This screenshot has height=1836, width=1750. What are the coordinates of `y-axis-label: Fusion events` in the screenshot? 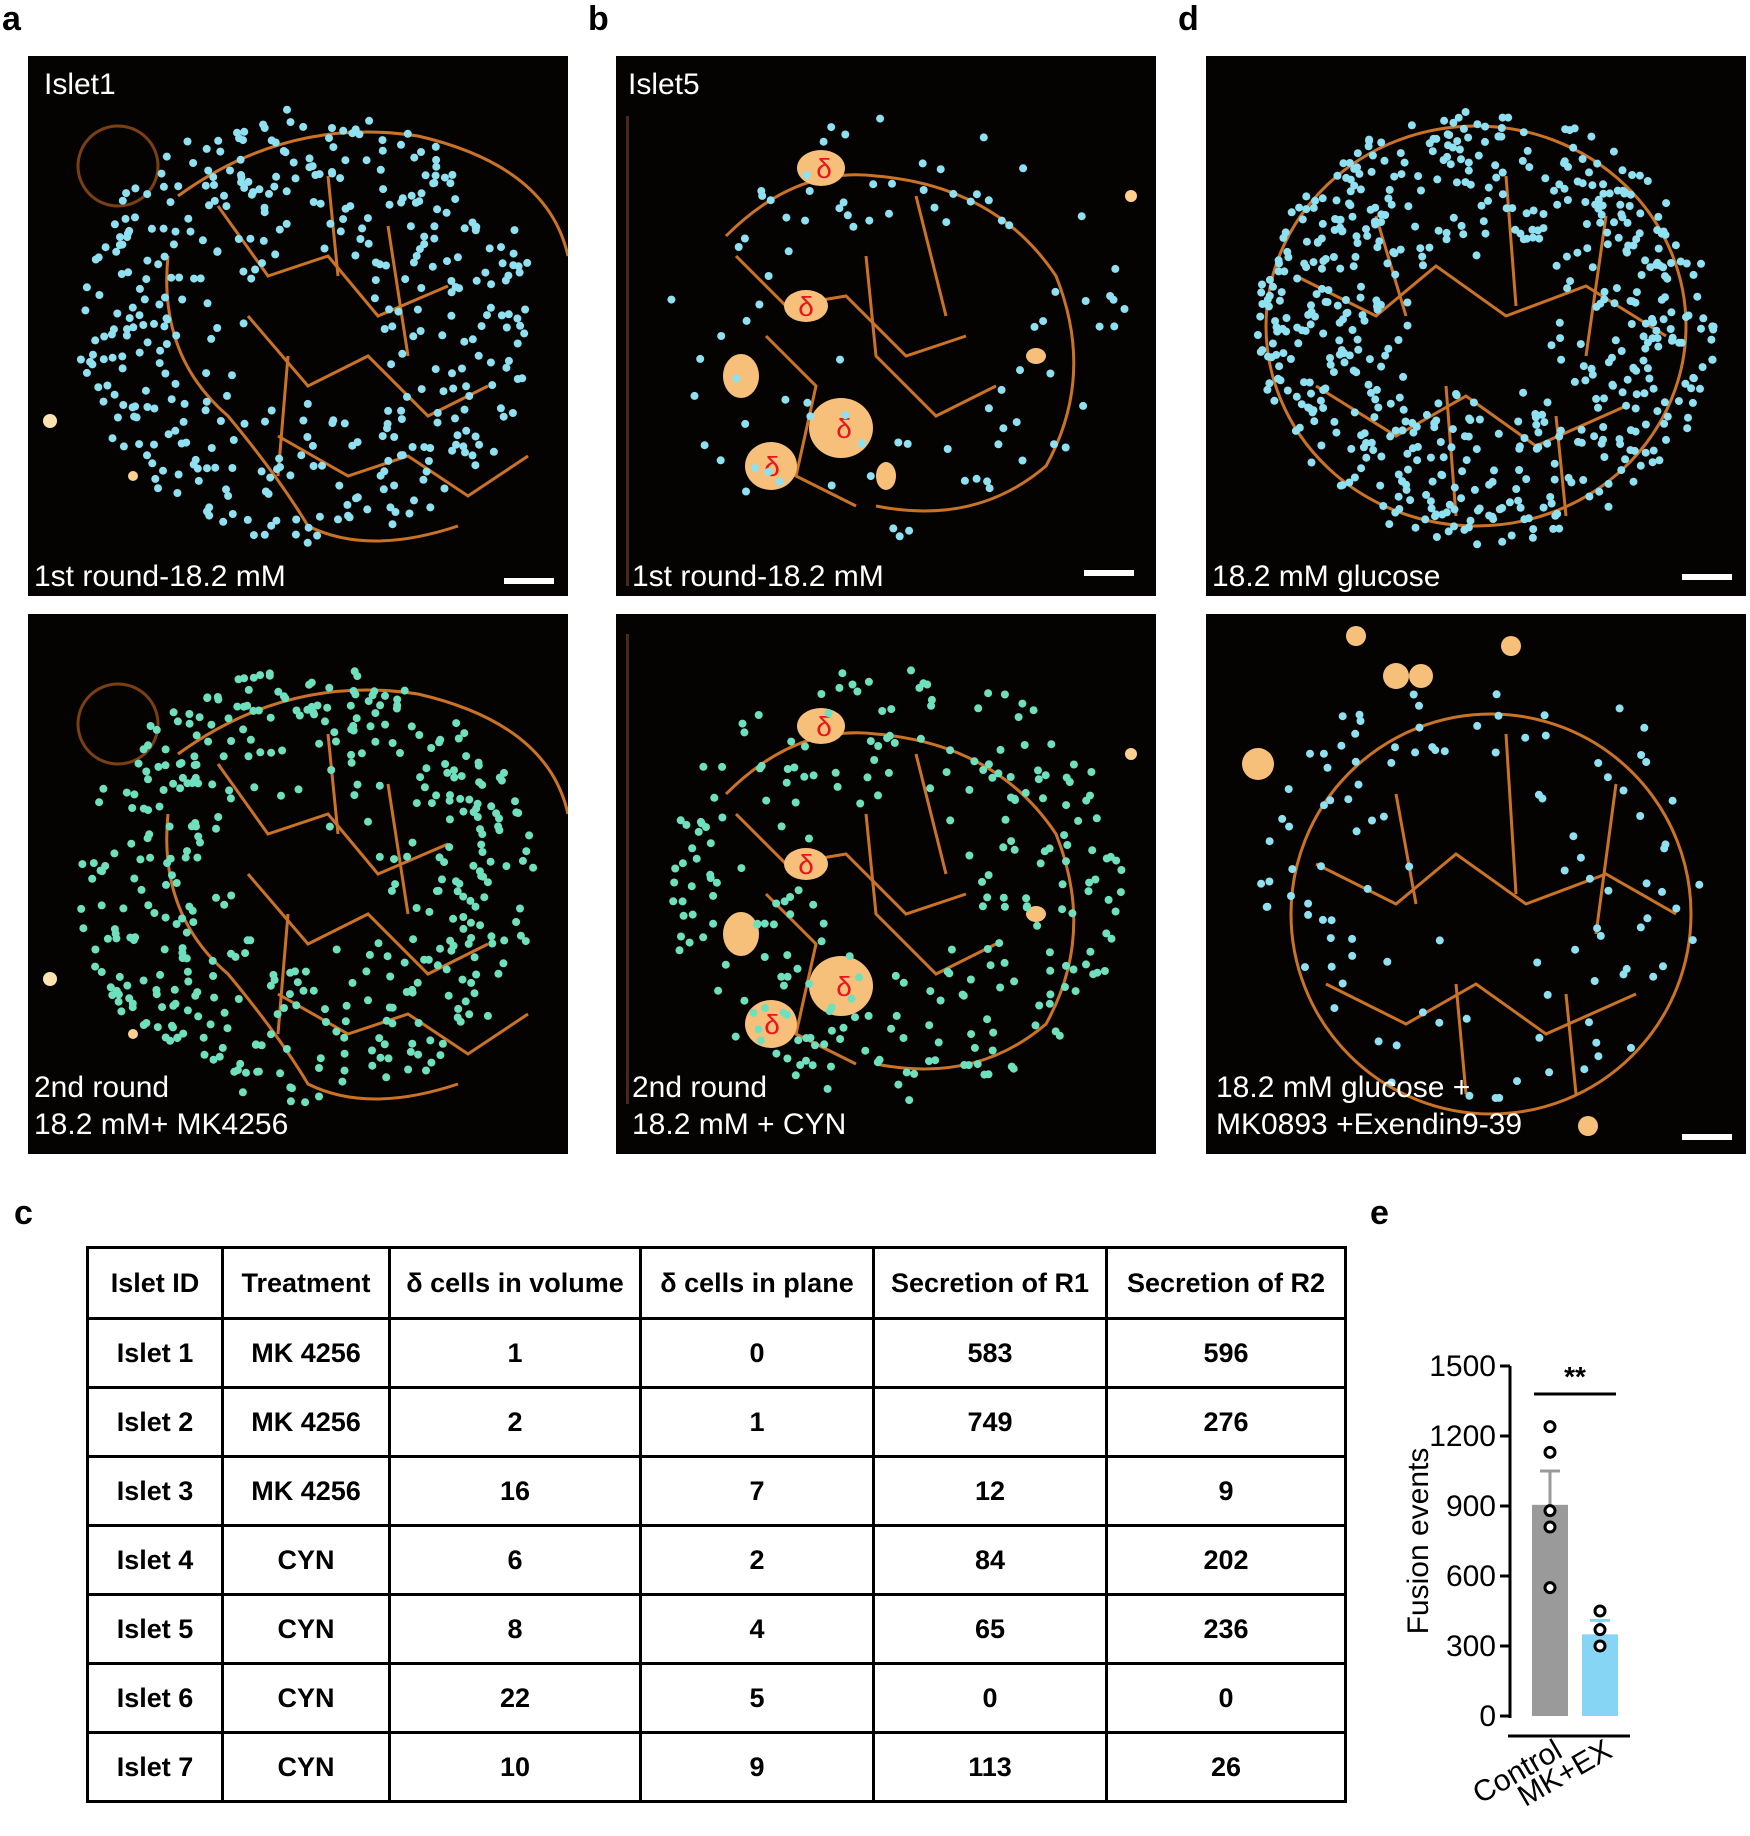 It's located at (1418, 1541).